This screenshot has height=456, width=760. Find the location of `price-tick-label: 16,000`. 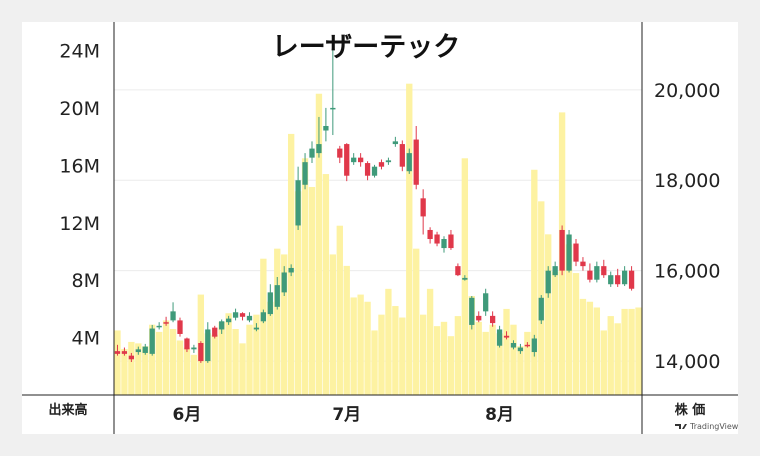

price-tick-label: 16,000 is located at coordinates (687, 272).